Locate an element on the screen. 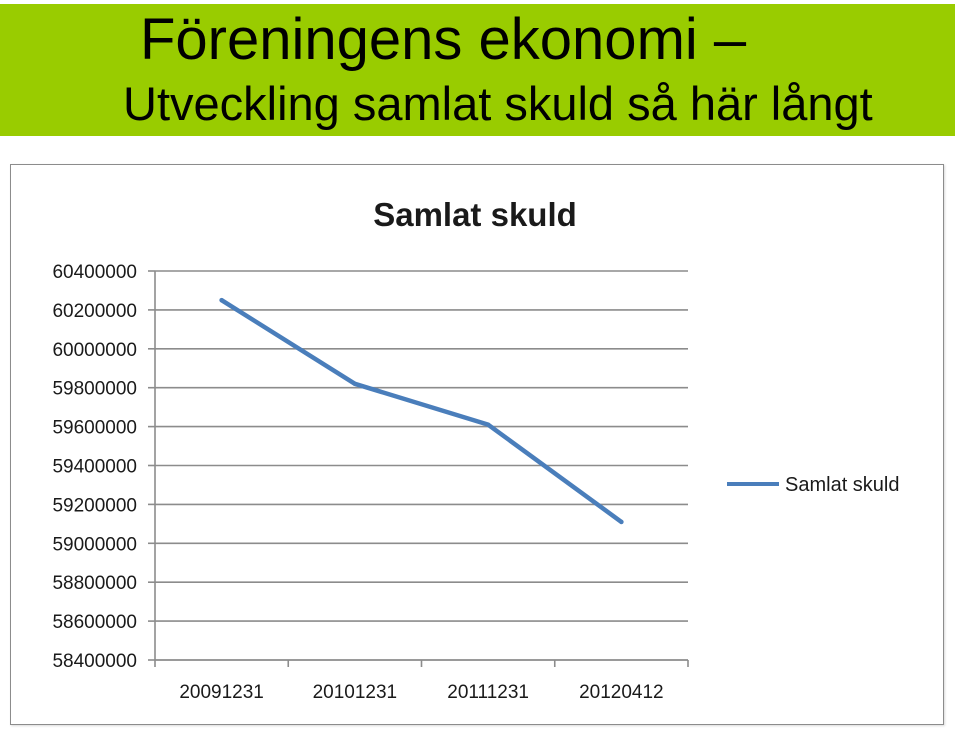  chart-title: Samlat skuld is located at coordinates (475, 214).